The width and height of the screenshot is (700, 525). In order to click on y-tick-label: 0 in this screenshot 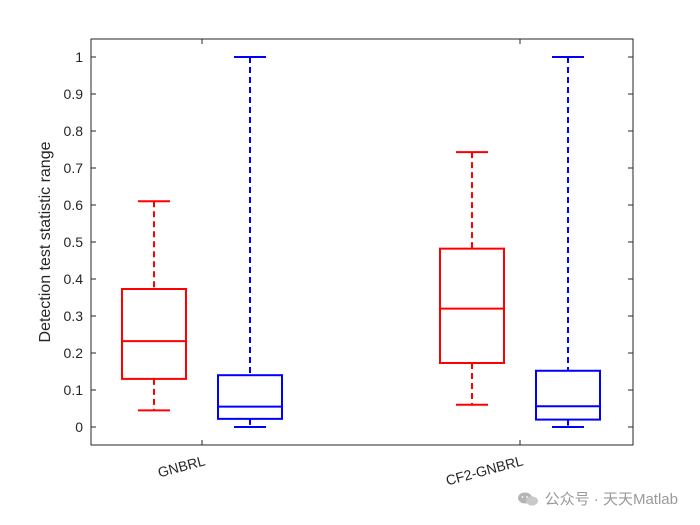, I will do `click(79, 427)`.